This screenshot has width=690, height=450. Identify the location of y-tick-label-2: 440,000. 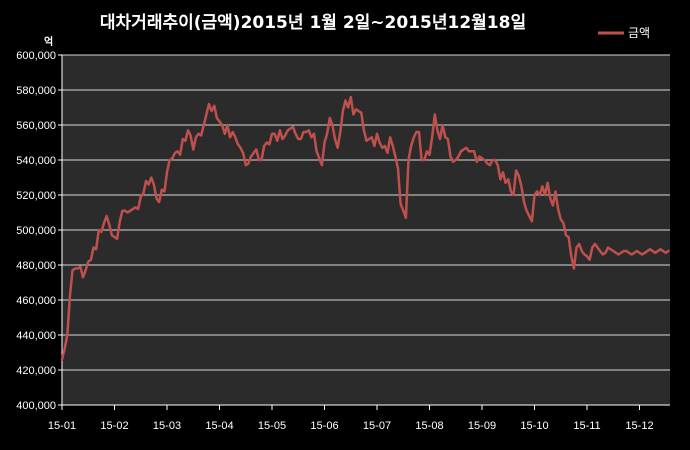
(36, 336).